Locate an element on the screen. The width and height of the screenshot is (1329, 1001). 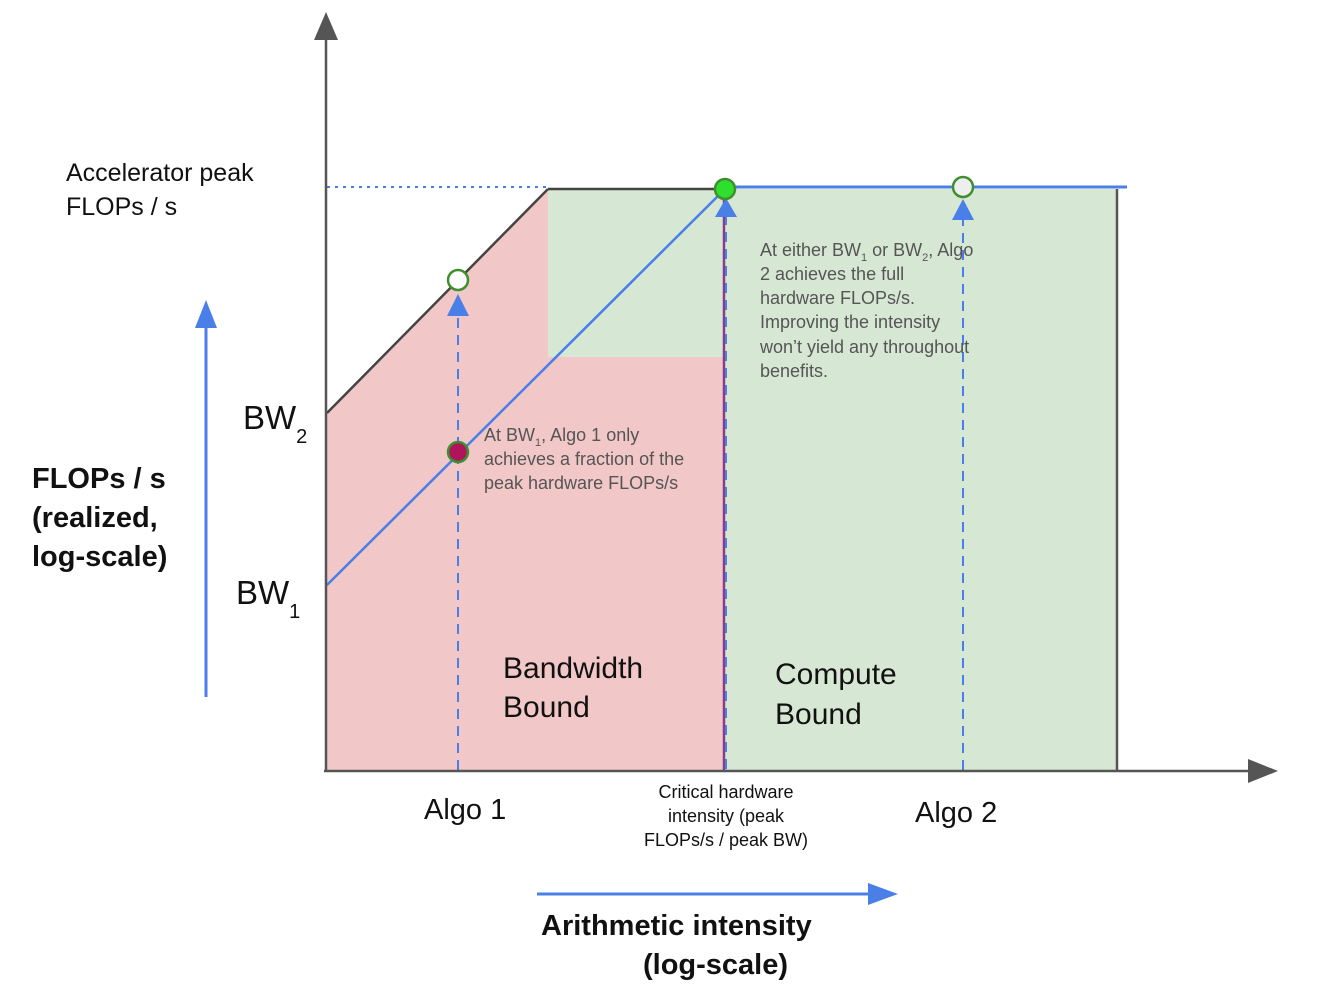
algo1-bw2-point is located at coordinates (458, 280).